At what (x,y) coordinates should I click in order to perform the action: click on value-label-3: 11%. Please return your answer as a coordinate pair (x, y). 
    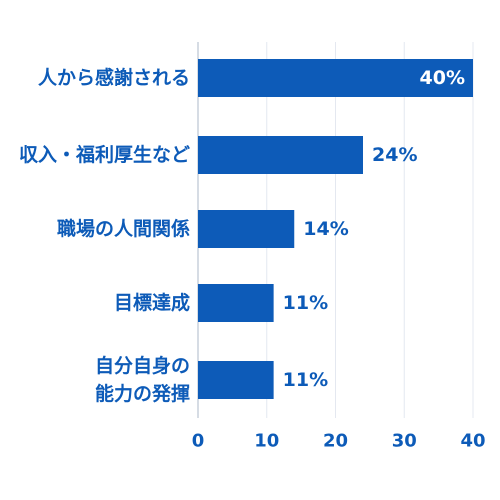
    Looking at the image, I should click on (305, 303).